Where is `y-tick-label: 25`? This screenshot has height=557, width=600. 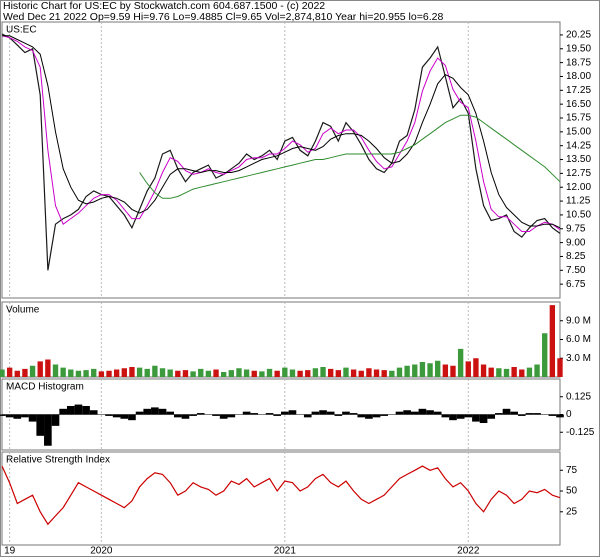 y-tick-label: 25 is located at coordinates (572, 511).